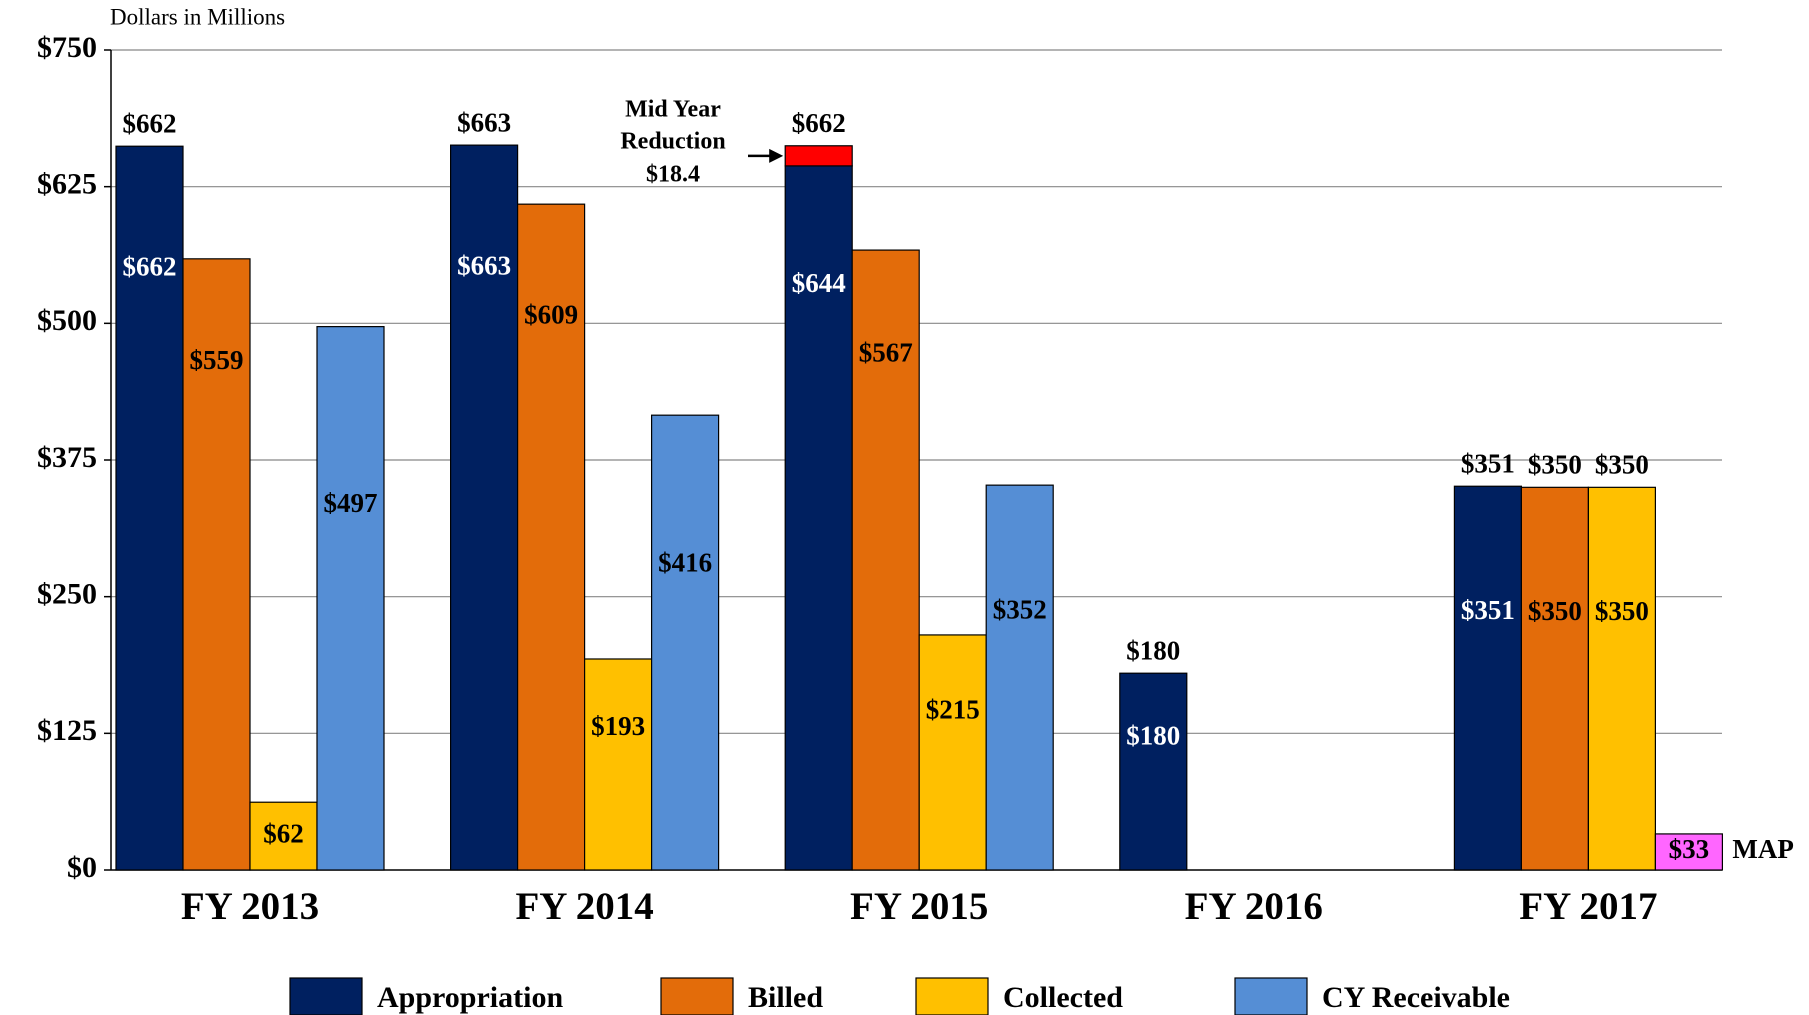 The height and width of the screenshot is (1015, 1809). I want to click on x-tick-label: FY 2016, so click(1254, 906).